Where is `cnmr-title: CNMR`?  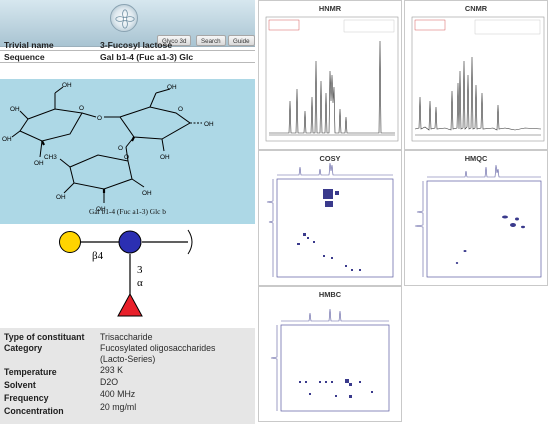
cnmr-title: CNMR is located at coordinates (476, 8).